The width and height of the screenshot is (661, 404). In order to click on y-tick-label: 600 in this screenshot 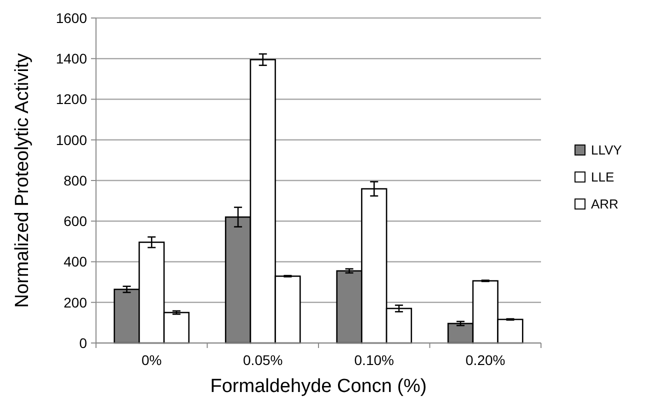, I will do `click(76, 221)`.